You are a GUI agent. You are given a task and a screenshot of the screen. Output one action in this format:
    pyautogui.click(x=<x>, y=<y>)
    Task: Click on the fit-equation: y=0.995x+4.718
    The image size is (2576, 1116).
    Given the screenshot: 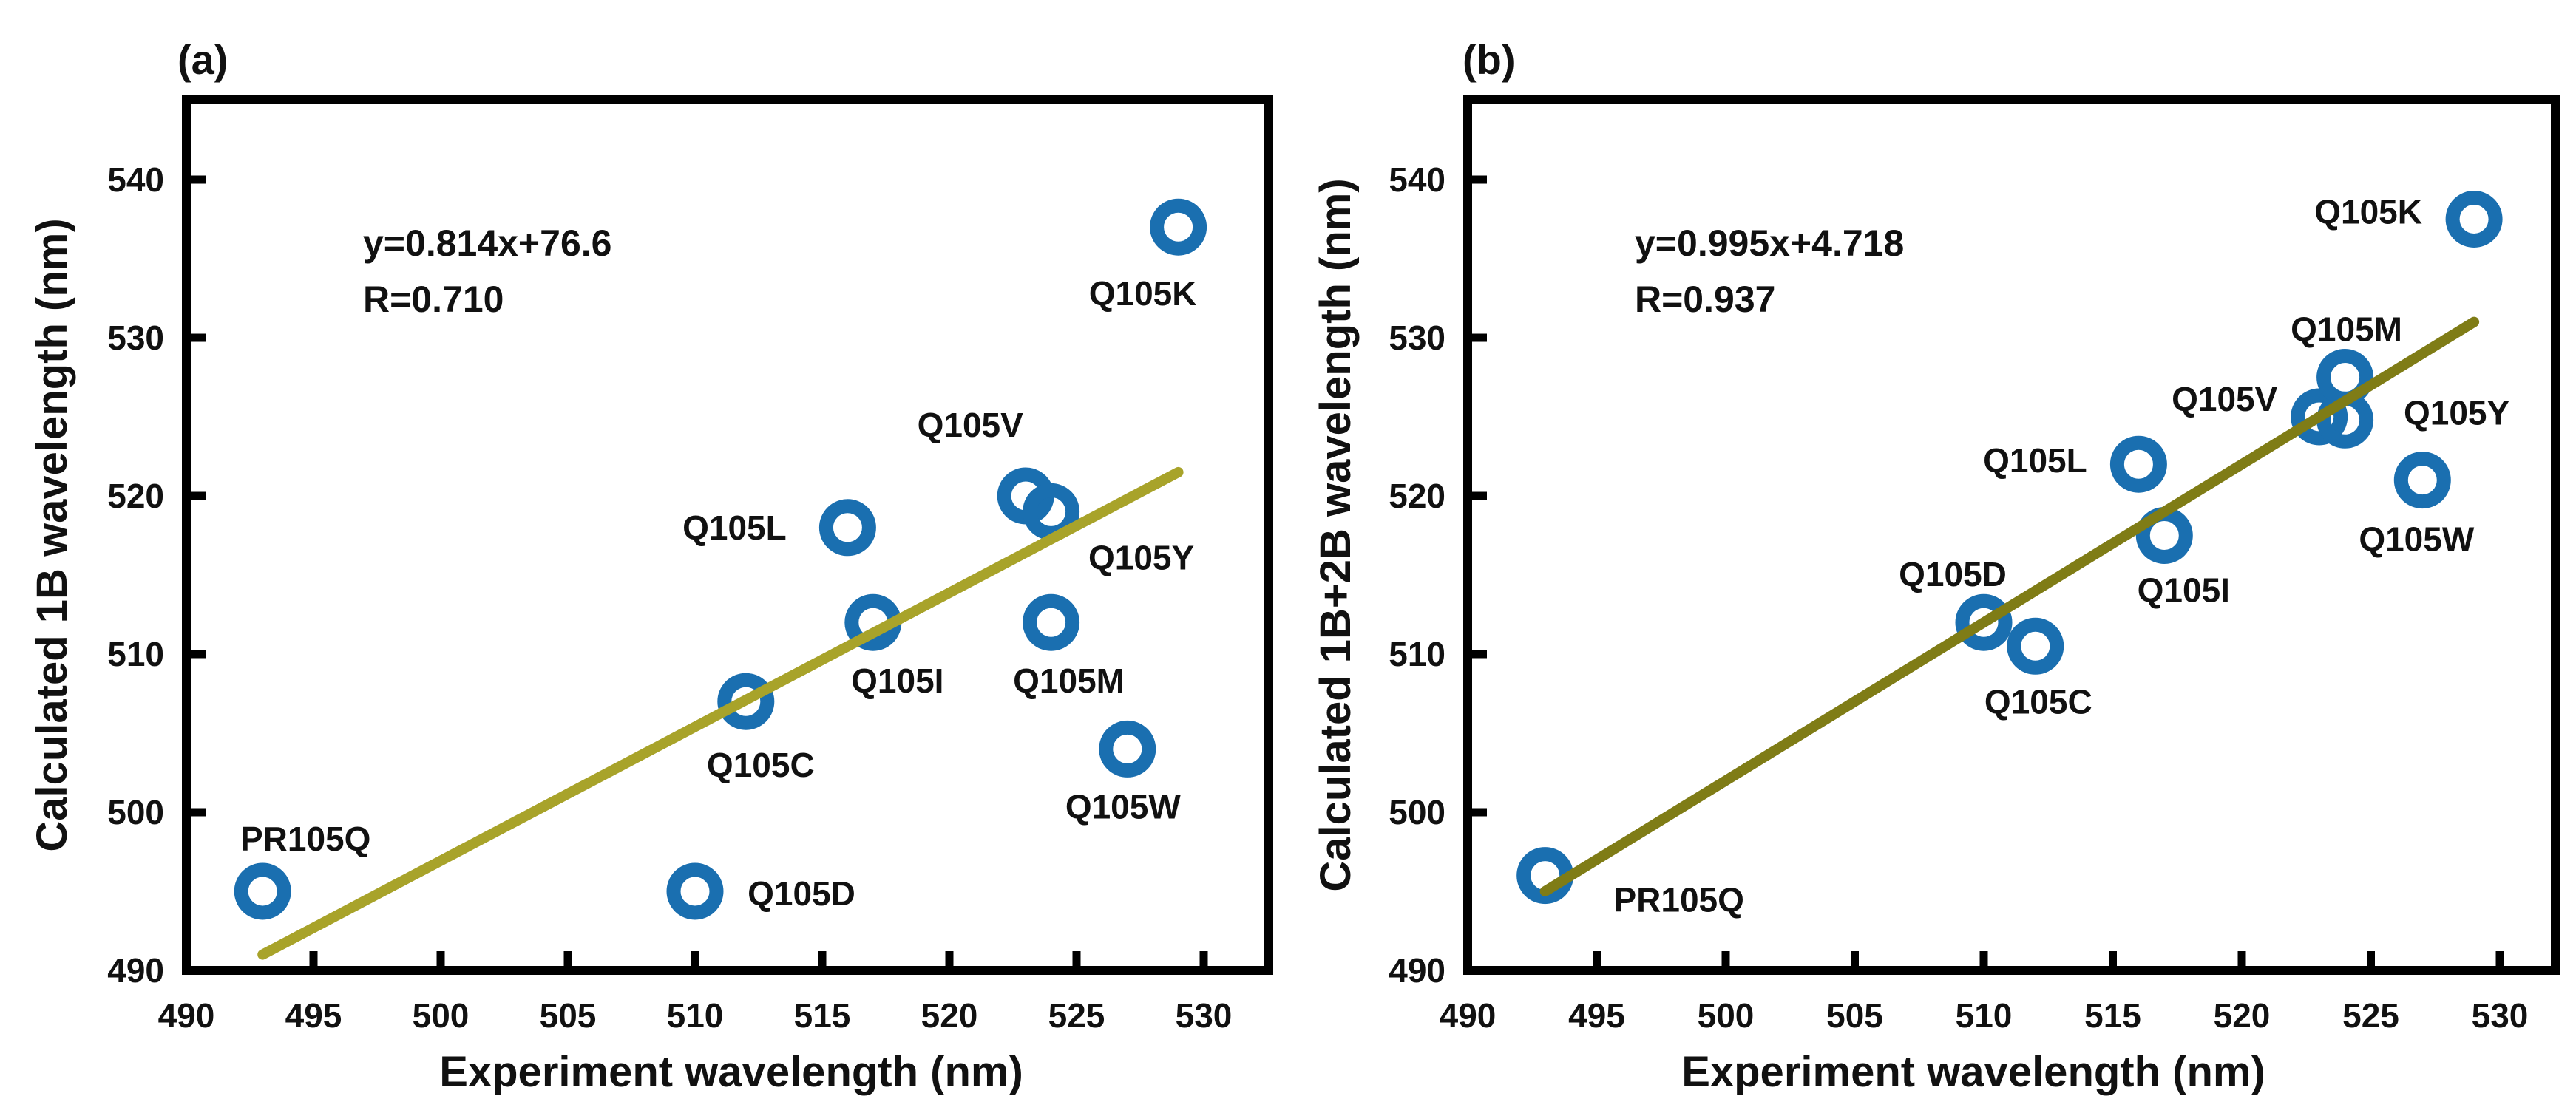 What is the action you would take?
    pyautogui.click(x=1769, y=243)
    